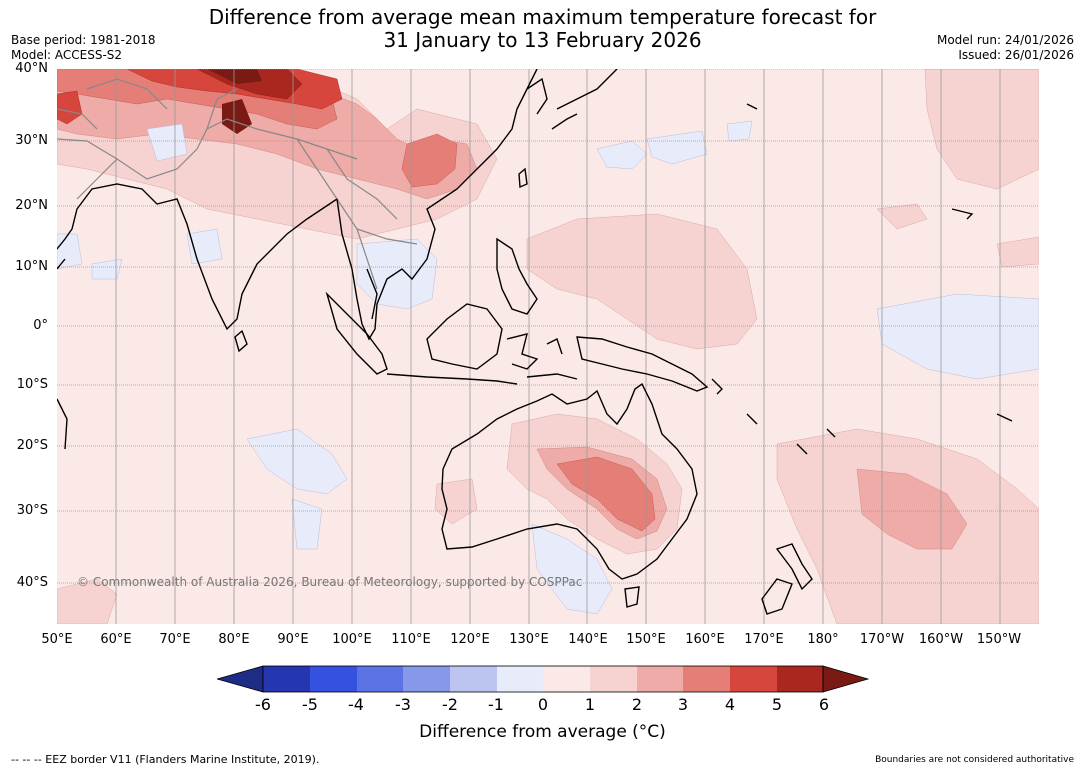 Image resolution: width=1085 pixels, height=770 pixels. What do you see at coordinates (32, 384) in the screenshot?
I see `lat-label-10s: 10°S` at bounding box center [32, 384].